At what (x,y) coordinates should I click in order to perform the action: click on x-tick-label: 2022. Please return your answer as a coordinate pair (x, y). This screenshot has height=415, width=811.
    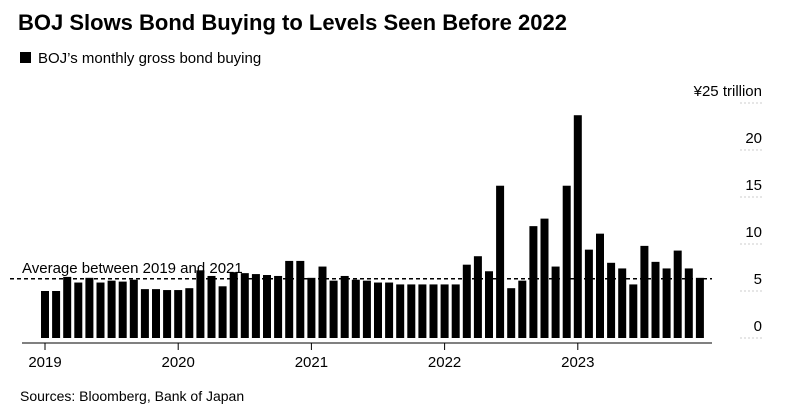
    Looking at the image, I should click on (444, 362).